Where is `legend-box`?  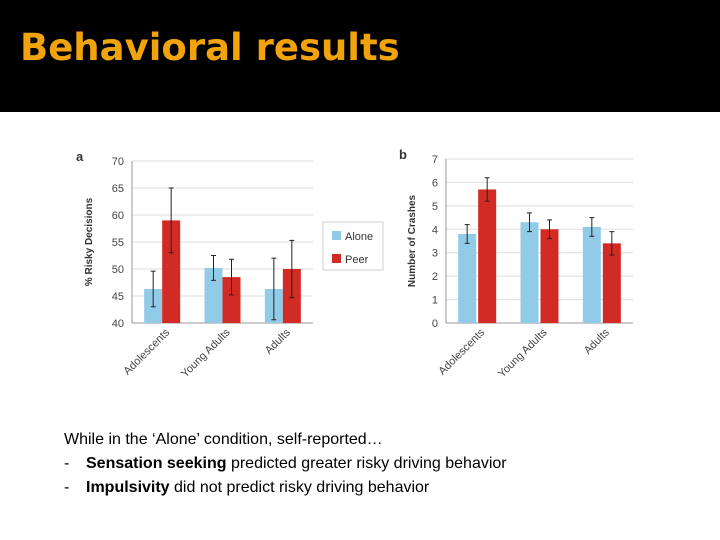
legend-box is located at coordinates (353, 246).